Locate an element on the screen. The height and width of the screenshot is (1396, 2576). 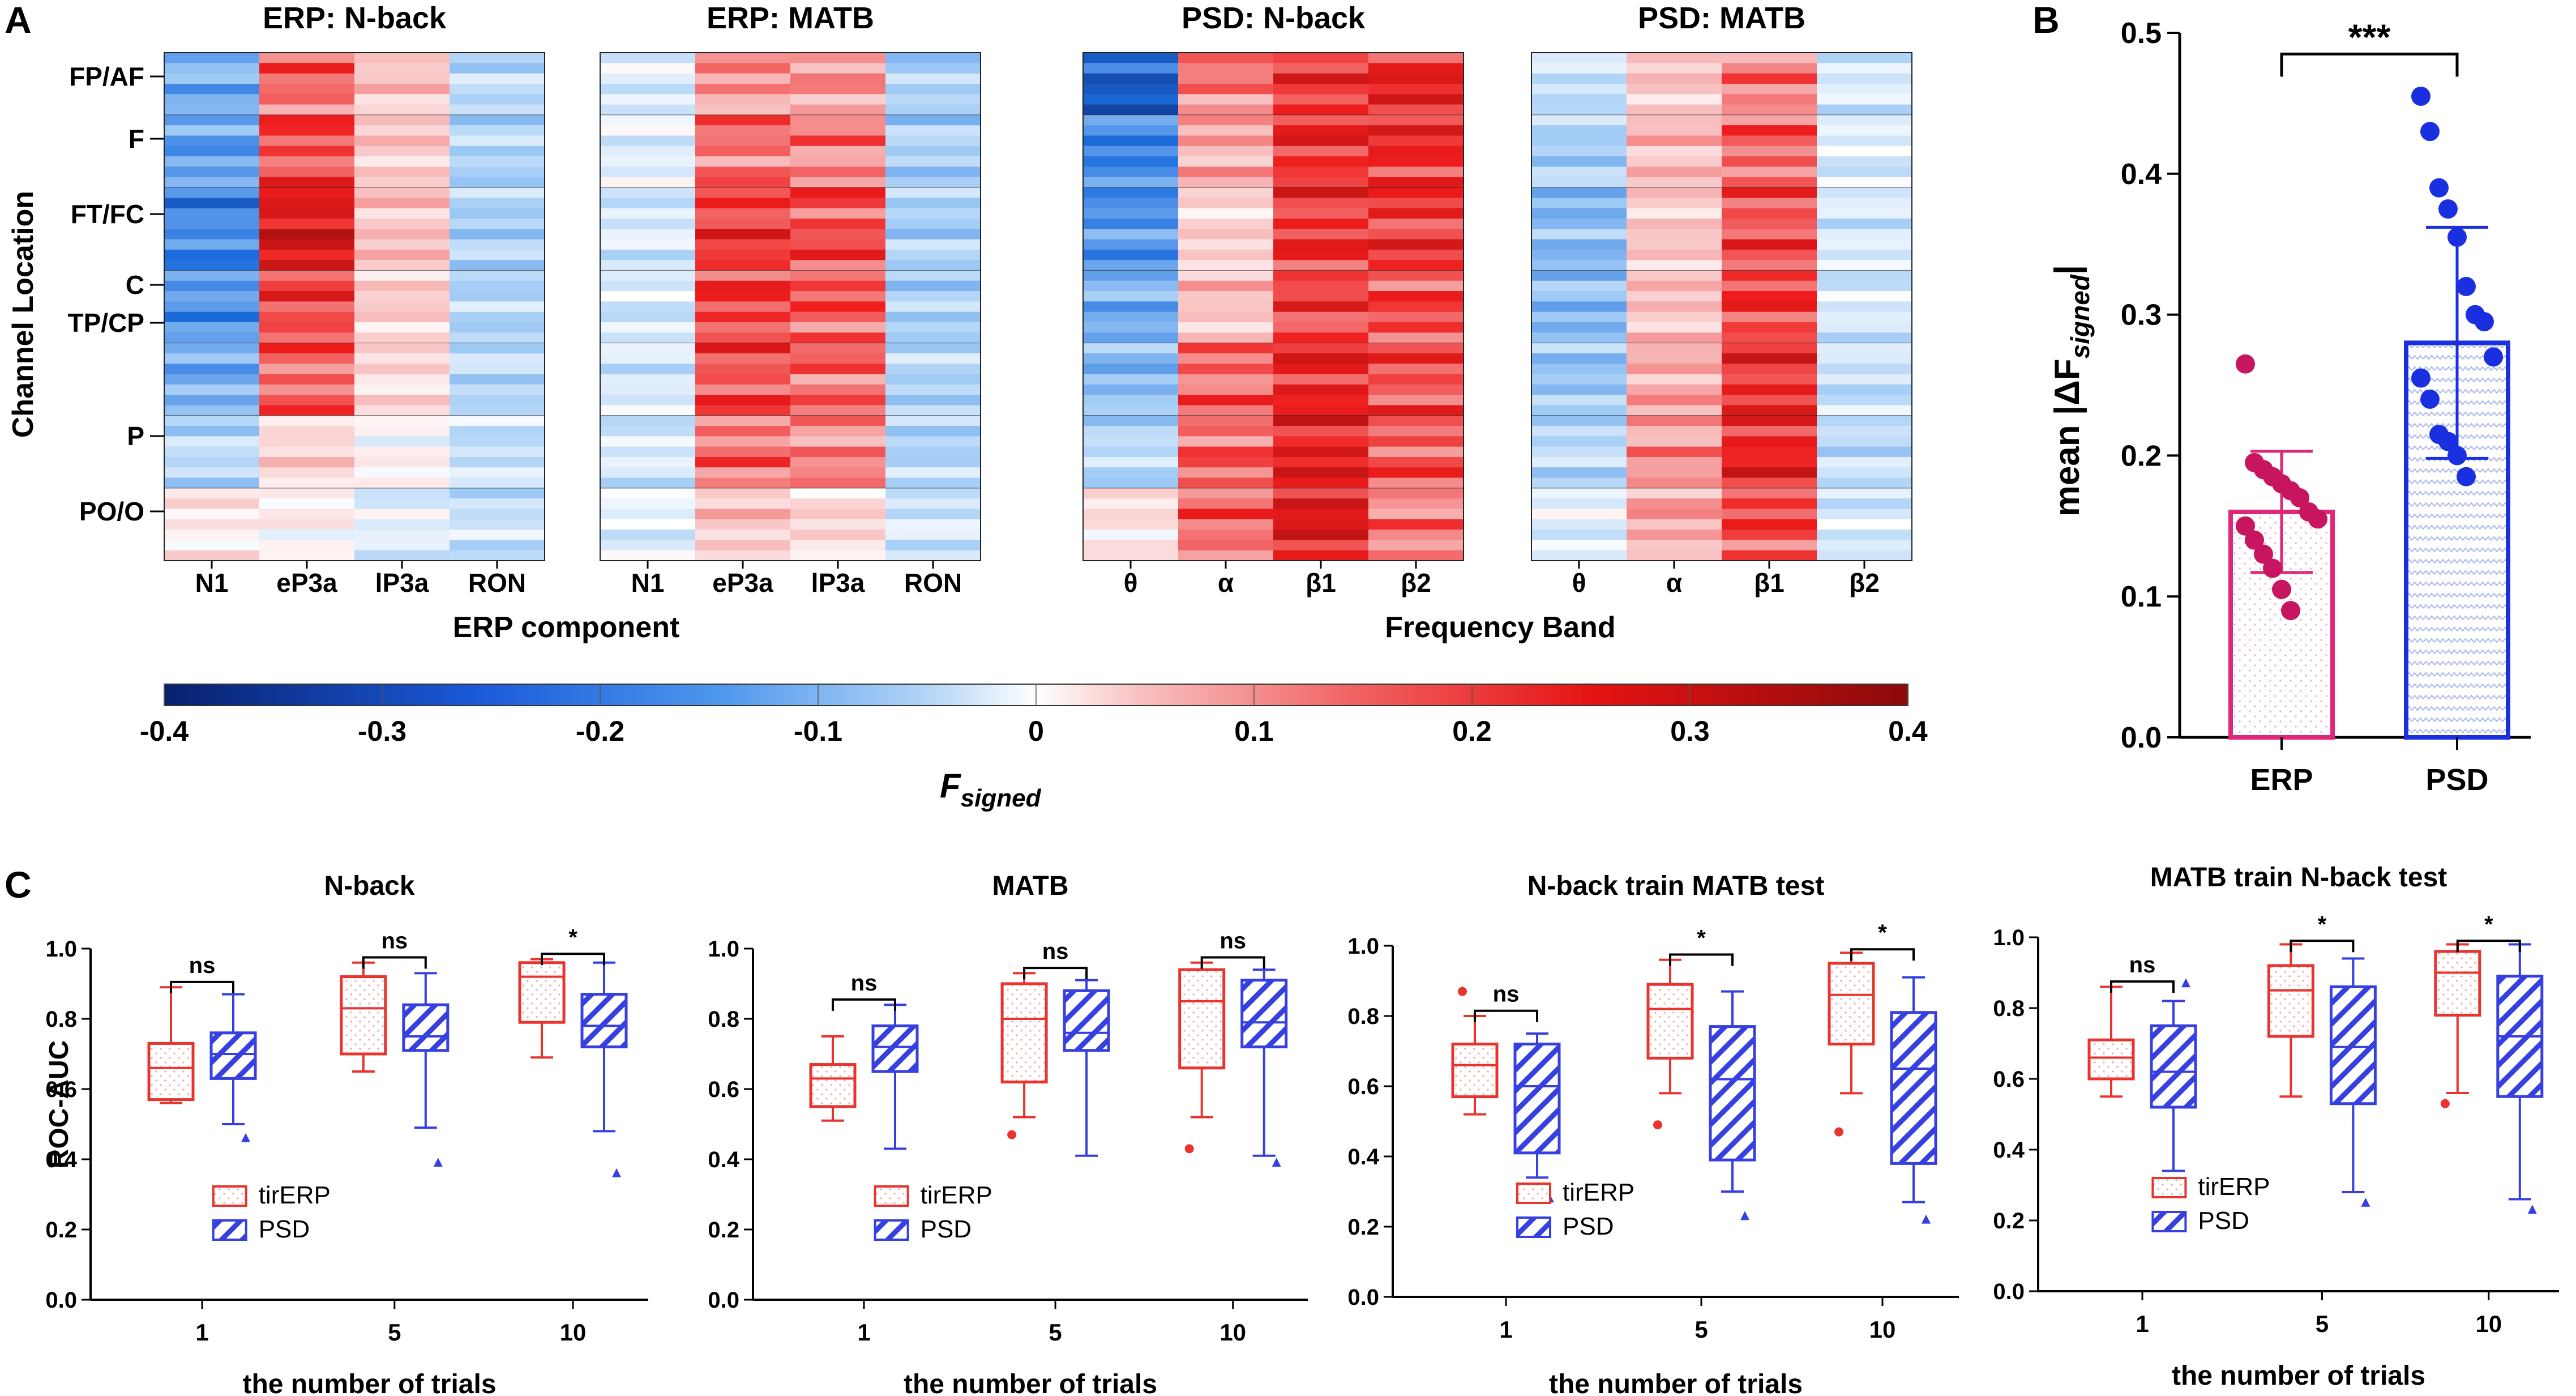
legend-label: PSD is located at coordinates (2223, 1221).